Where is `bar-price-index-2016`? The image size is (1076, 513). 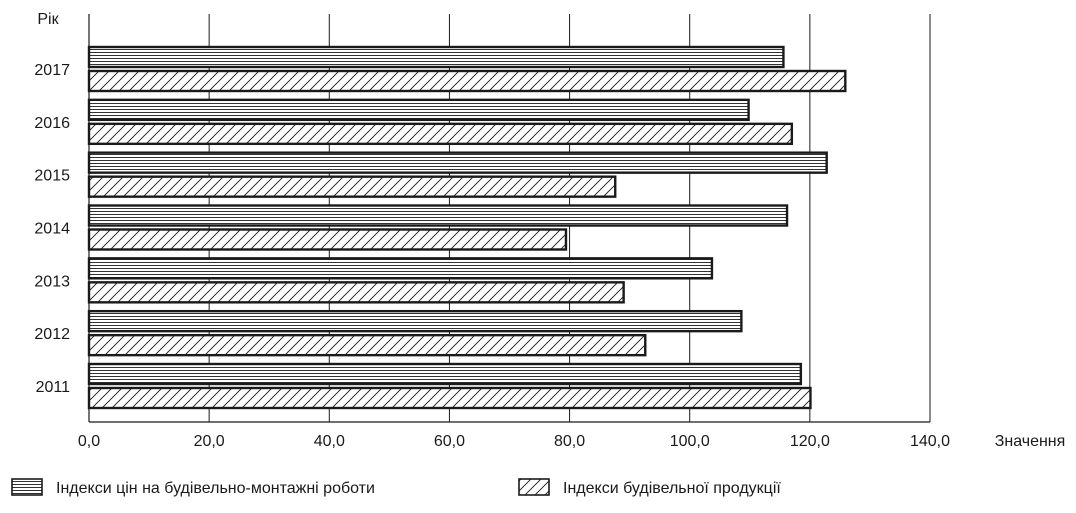
bar-price-index-2016 is located at coordinates (418, 110).